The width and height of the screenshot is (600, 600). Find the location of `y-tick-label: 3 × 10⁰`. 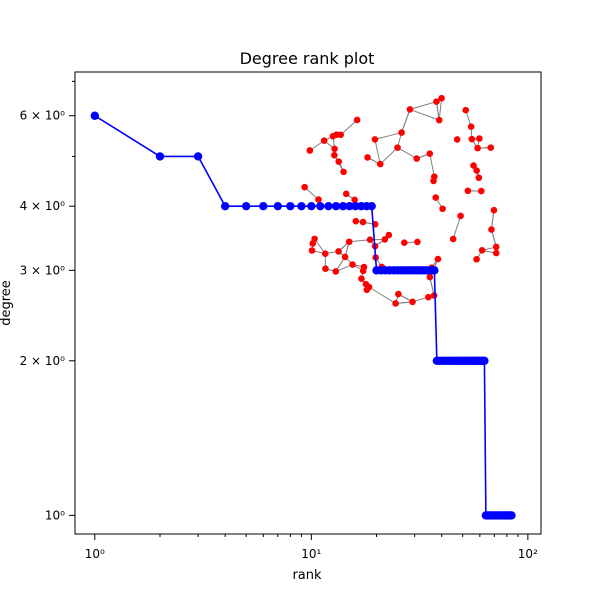

y-tick-label: 3 × 10⁰ is located at coordinates (43, 270).